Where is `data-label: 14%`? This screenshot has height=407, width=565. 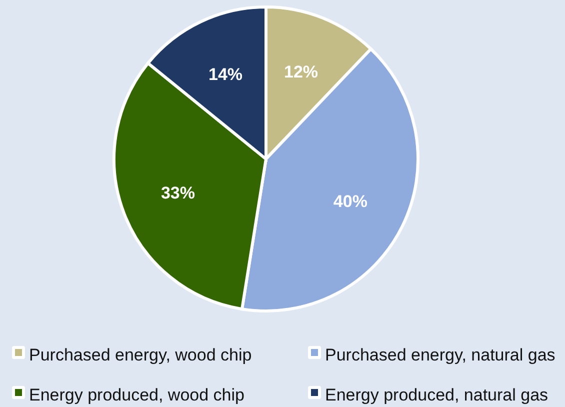
data-label: 14% is located at coordinates (225, 74).